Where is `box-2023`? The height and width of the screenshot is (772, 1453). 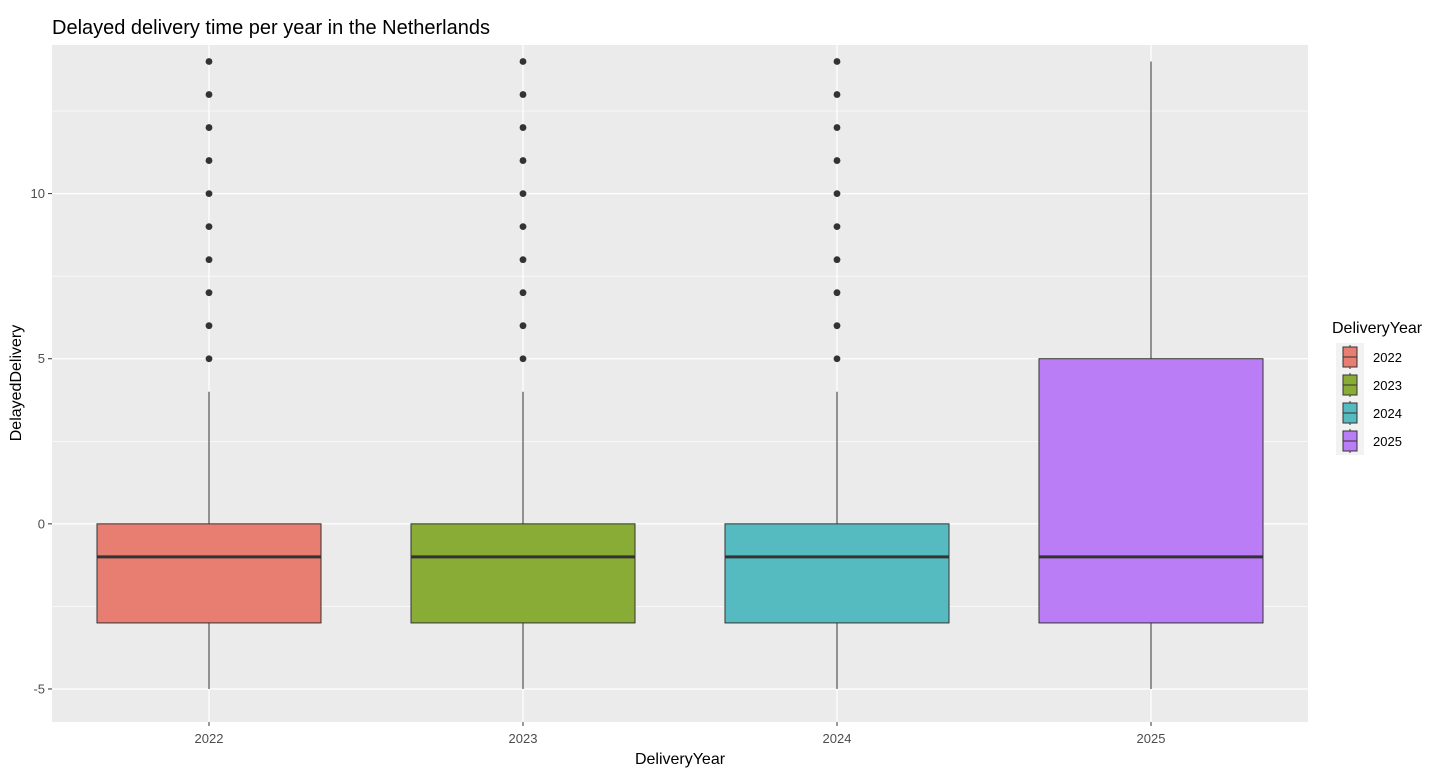 box-2023 is located at coordinates (523, 373).